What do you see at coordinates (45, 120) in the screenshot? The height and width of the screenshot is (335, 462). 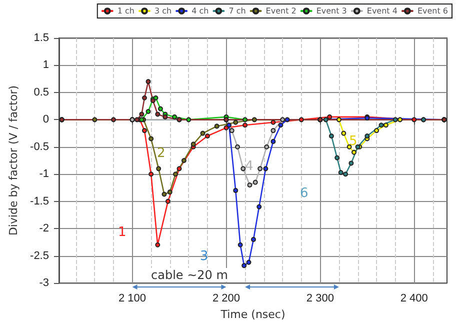 I see `y-tick-label: 0` at bounding box center [45, 120].